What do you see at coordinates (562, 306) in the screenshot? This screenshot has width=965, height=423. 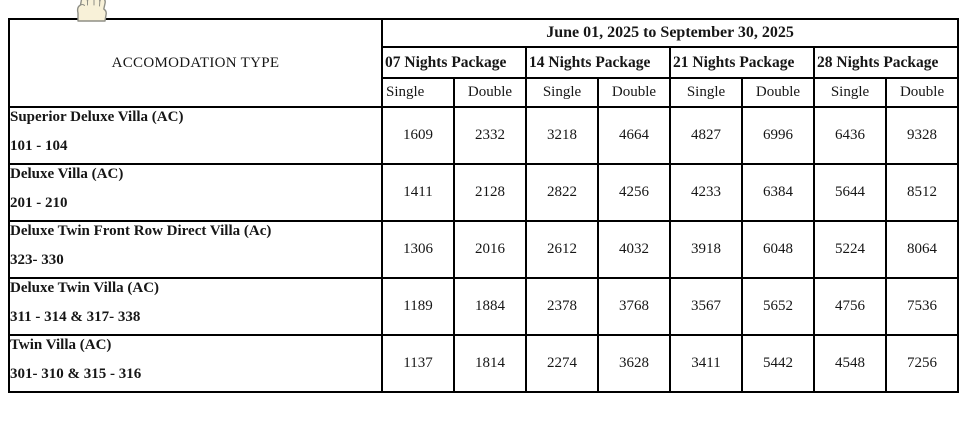 I see `rate-cell: 2378` at bounding box center [562, 306].